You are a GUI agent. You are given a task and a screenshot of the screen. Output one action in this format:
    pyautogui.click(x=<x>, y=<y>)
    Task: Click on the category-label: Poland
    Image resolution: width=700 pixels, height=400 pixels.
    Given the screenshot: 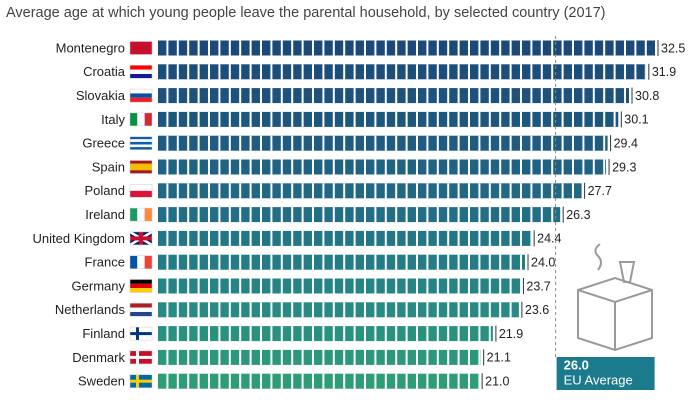 What is the action you would take?
    pyautogui.click(x=105, y=190)
    